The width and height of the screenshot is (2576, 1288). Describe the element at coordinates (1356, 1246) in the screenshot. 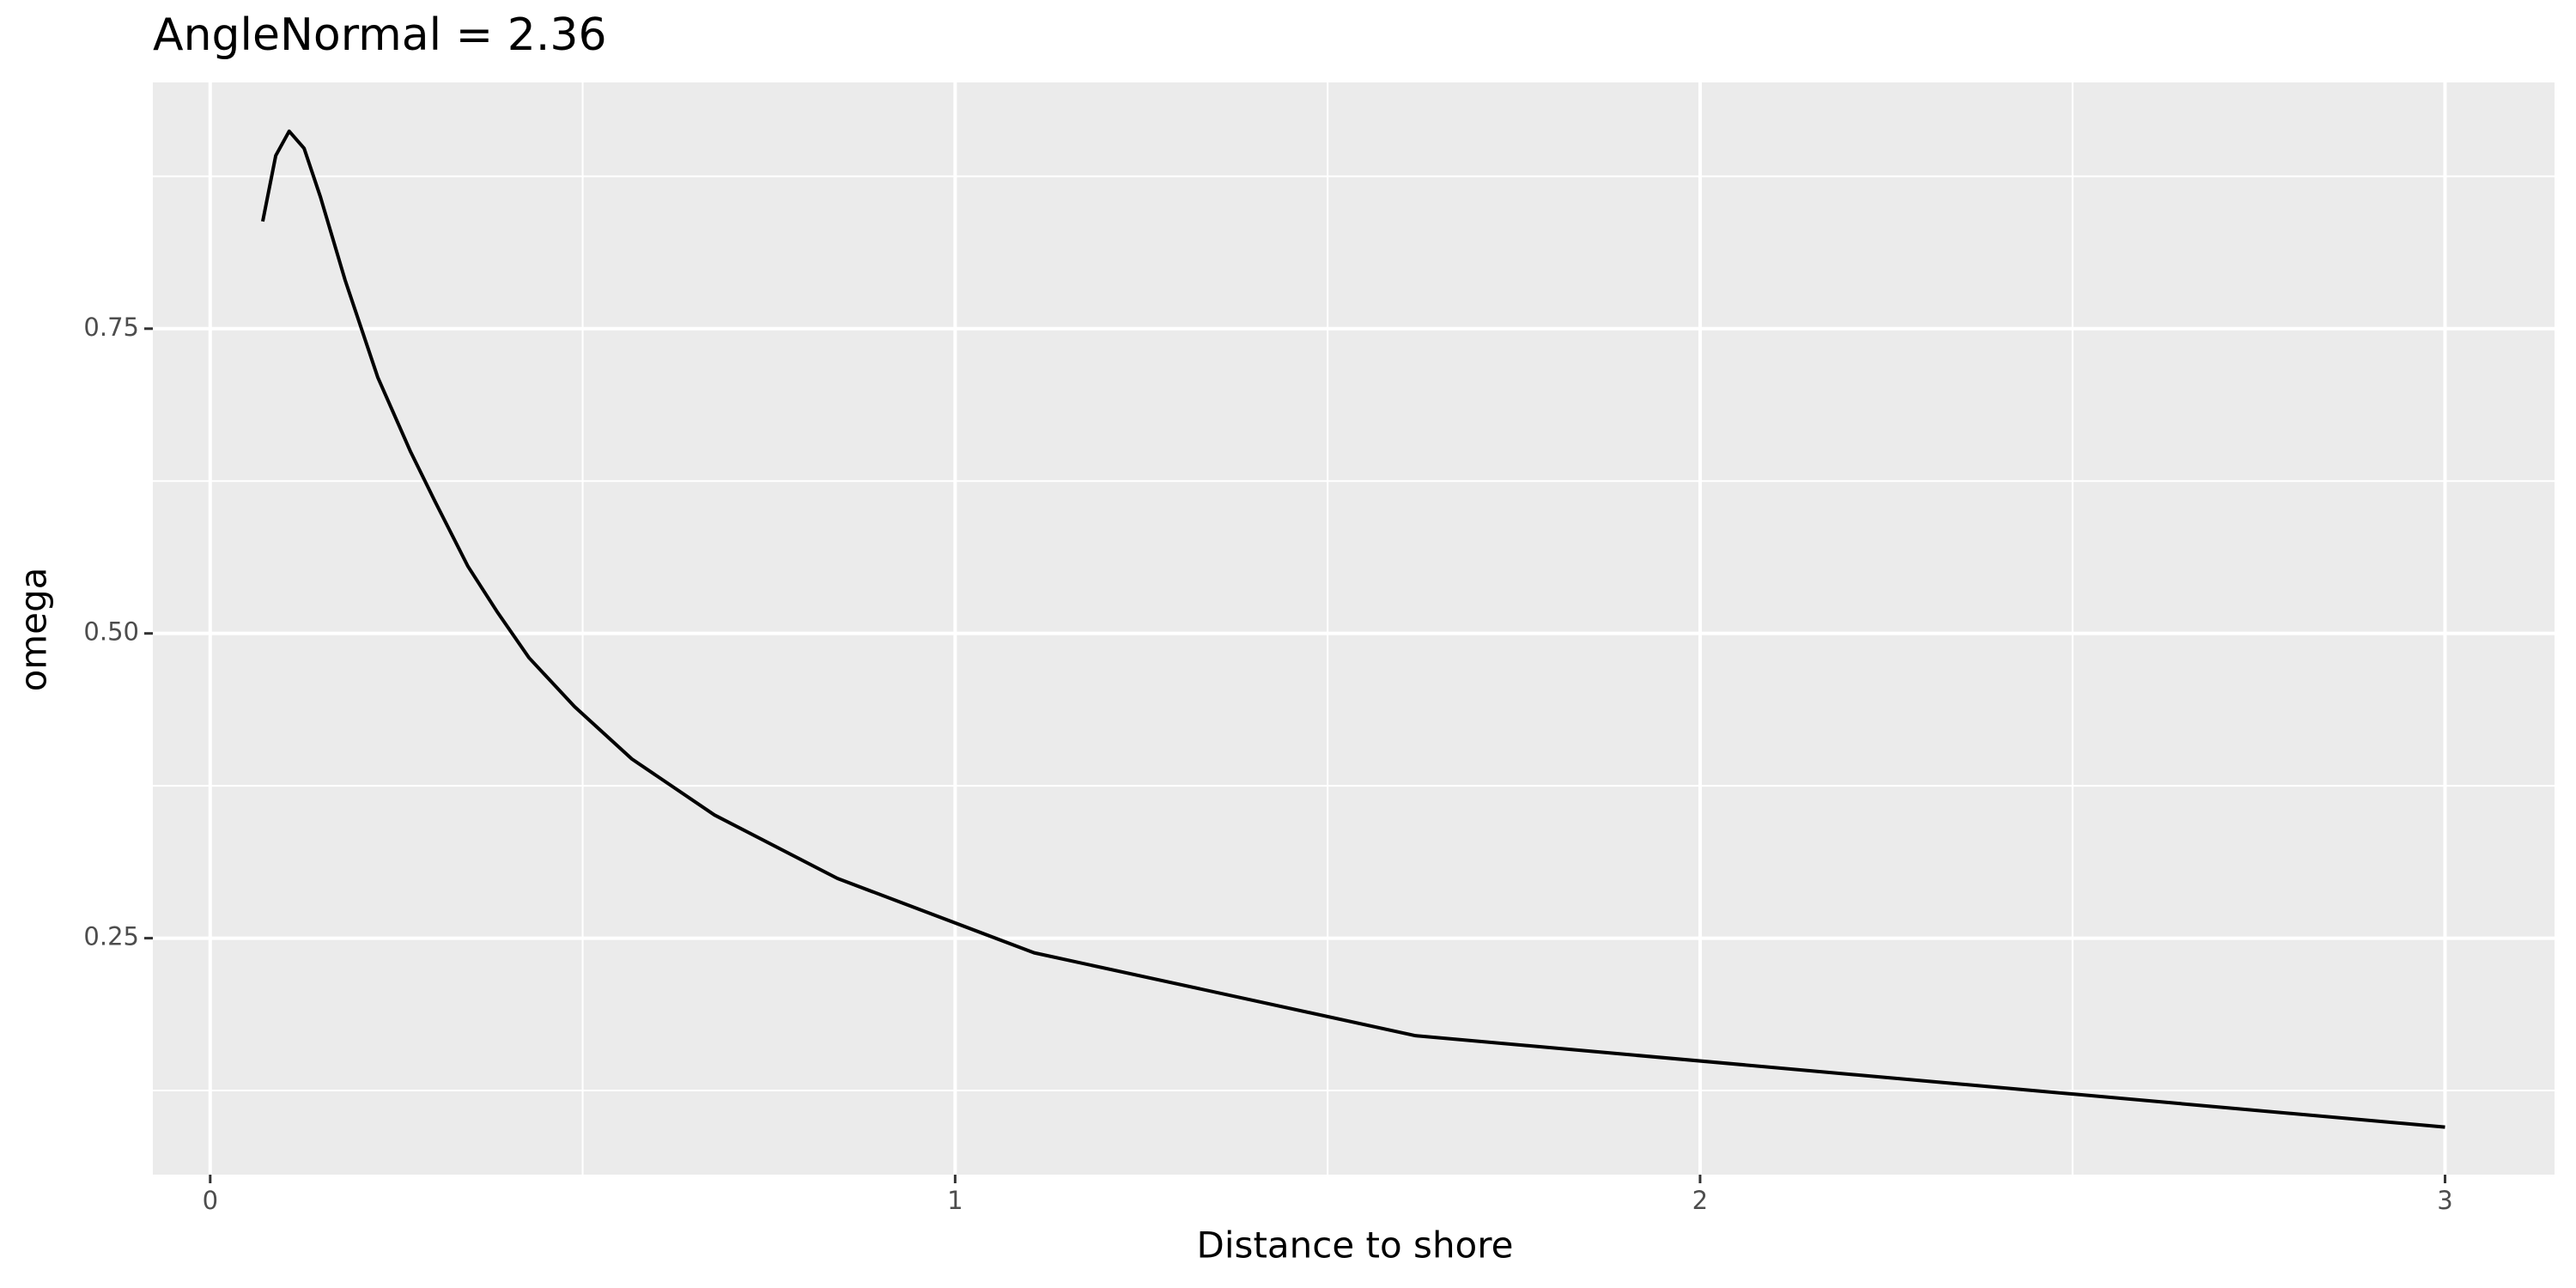

I see `x-axis-title: Distance to shore` at that location.